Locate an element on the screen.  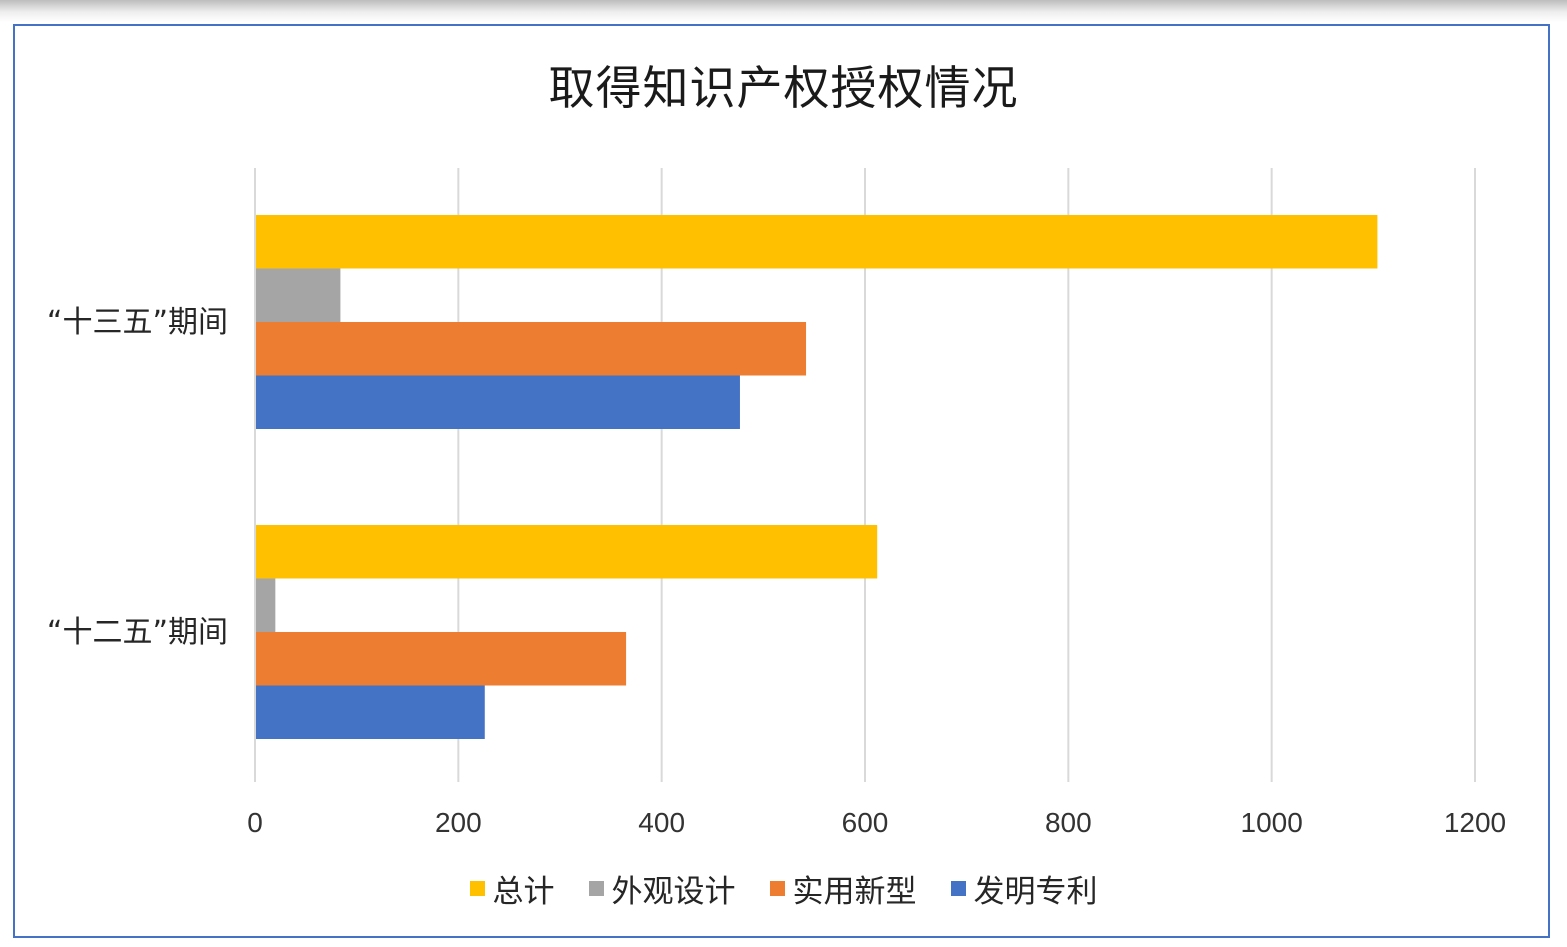
x-tick-label: 200 is located at coordinates (458, 822).